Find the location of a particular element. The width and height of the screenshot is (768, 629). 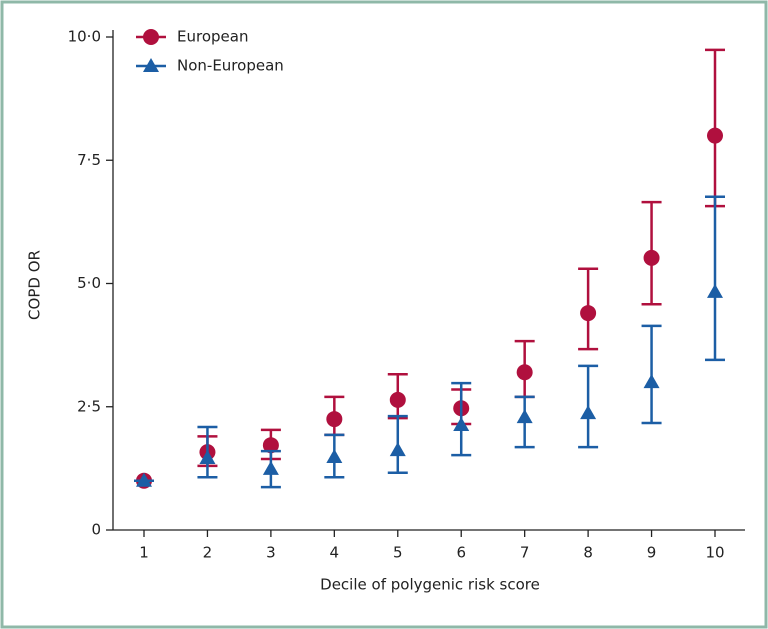

error-bar is located at coordinates (715, 278).